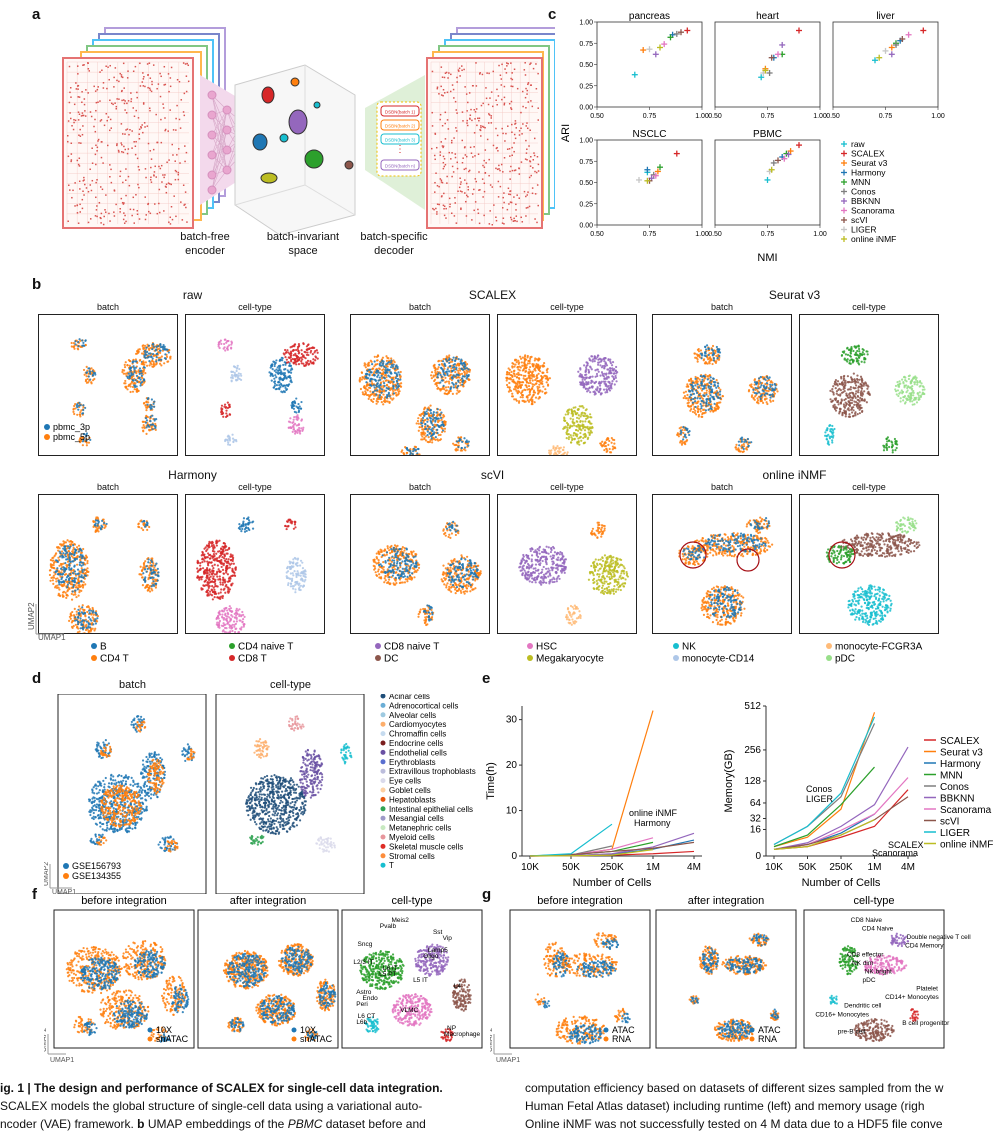 The width and height of the screenshot is (999, 1141). What do you see at coordinates (46, 1040) in the screenshot?
I see `fg-axis-y: UMAP2` at bounding box center [46, 1040].